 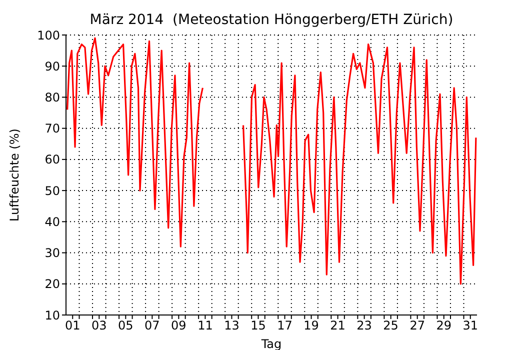 What do you see at coordinates (364, 325) in the screenshot?
I see `x-tick-label: 23` at bounding box center [364, 325].